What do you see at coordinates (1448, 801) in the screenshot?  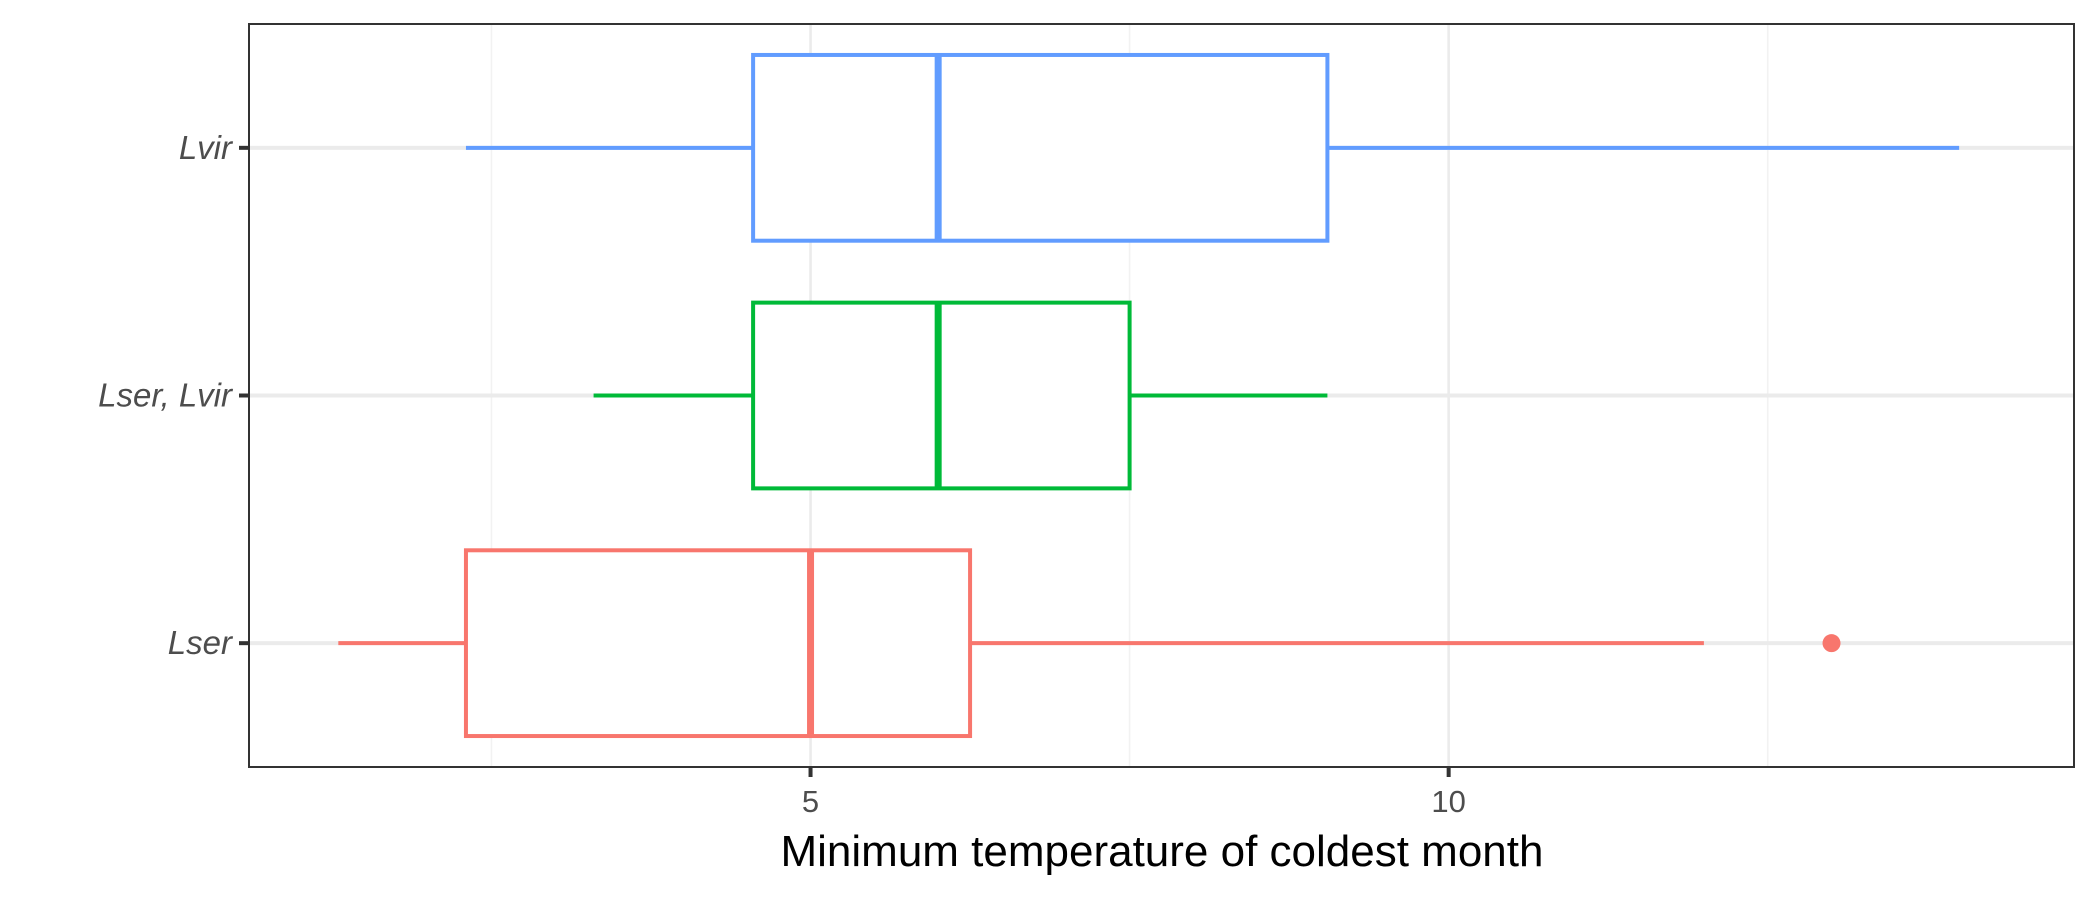 I see `x-tick-label: 10` at bounding box center [1448, 801].